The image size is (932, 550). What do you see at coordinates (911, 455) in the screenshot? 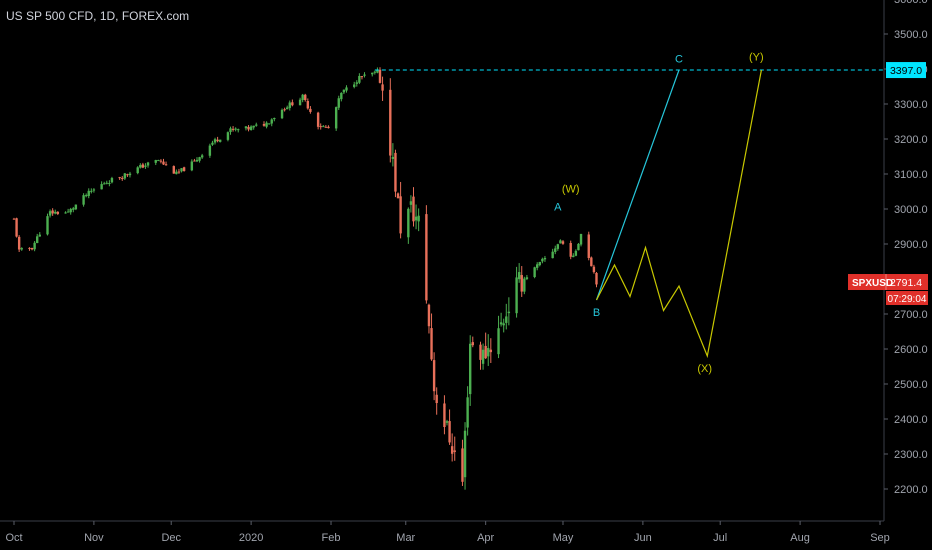
I see `y-tick-label: 2300.0` at bounding box center [911, 455].